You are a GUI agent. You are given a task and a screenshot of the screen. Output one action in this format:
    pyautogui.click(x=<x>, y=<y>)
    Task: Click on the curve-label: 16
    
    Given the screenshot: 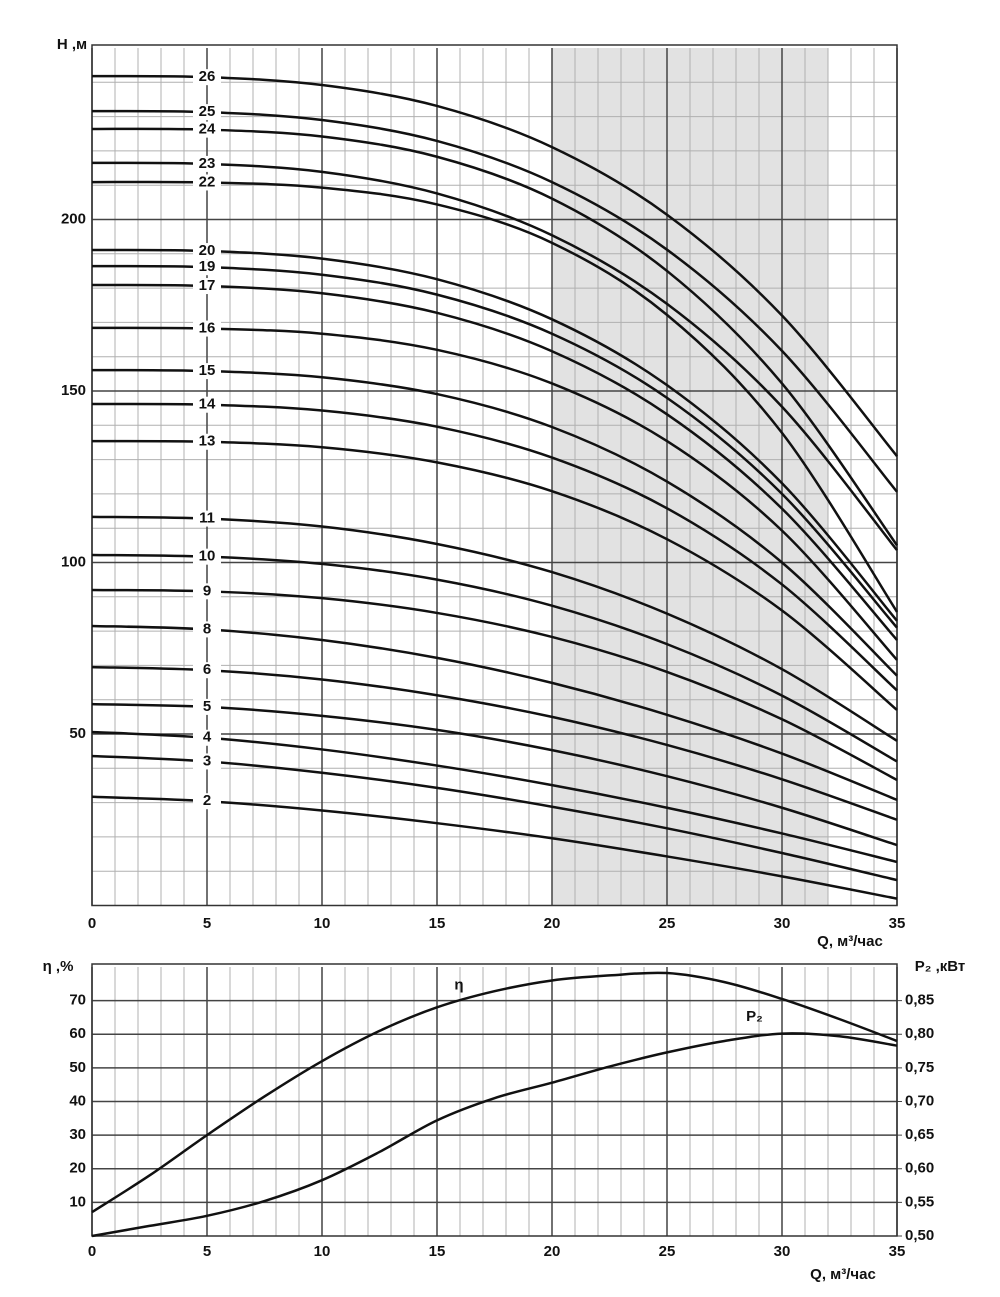 What is the action you would take?
    pyautogui.click(x=207, y=328)
    